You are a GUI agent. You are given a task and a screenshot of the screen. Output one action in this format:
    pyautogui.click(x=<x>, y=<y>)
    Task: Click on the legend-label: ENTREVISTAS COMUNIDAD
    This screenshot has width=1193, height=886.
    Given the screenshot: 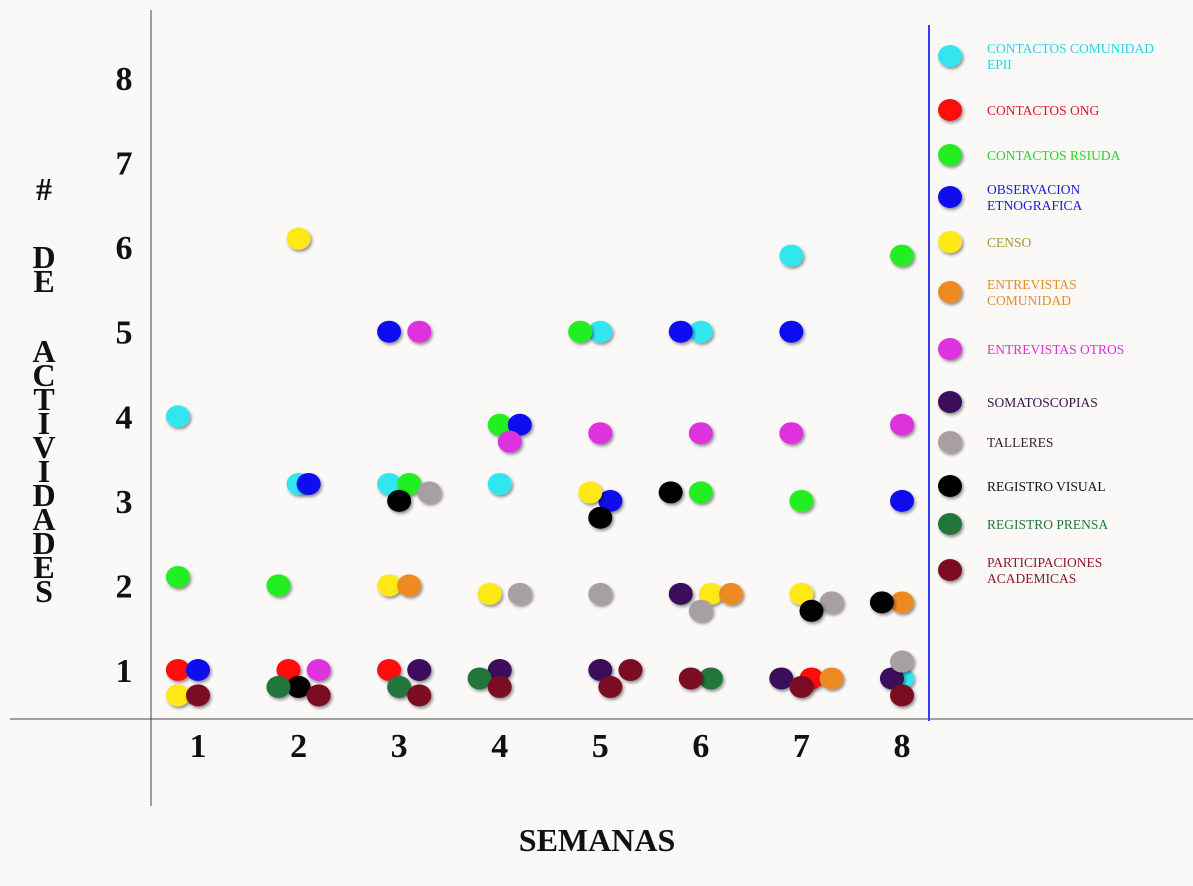 What is the action you would take?
    pyautogui.click(x=1032, y=292)
    